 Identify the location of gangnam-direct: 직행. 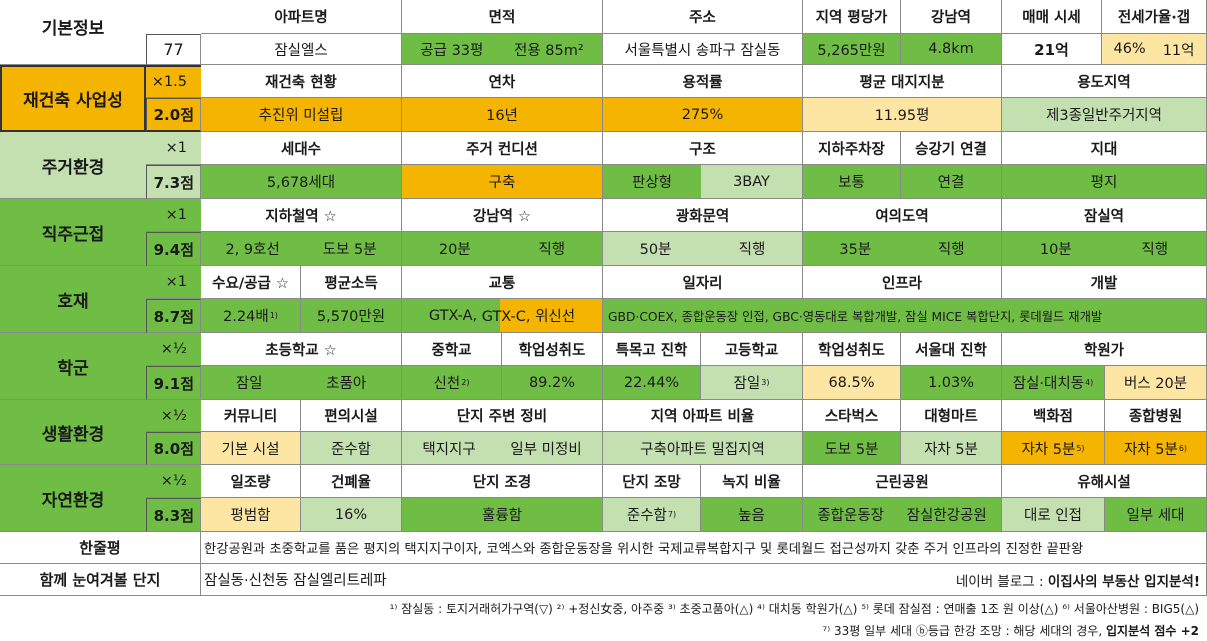
(552, 250).